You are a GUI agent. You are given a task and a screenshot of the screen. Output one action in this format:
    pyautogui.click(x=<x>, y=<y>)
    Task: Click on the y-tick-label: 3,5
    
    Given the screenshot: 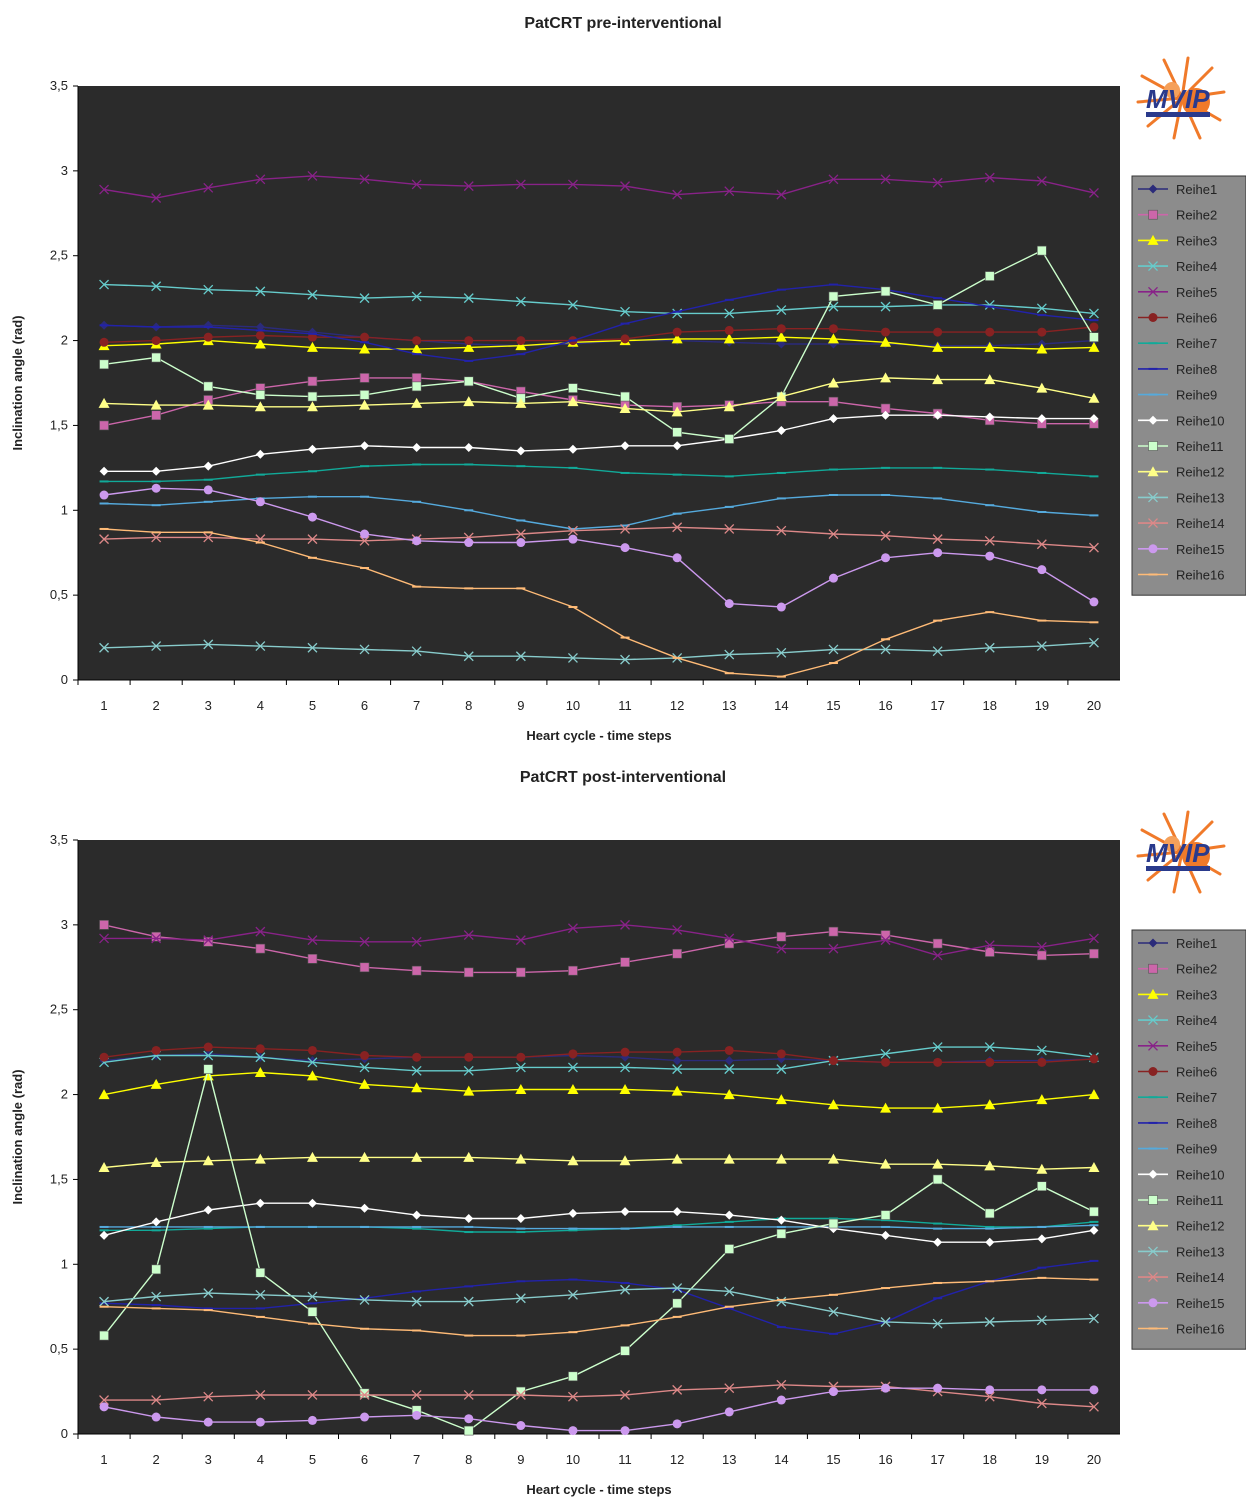 What is the action you would take?
    pyautogui.click(x=59, y=839)
    